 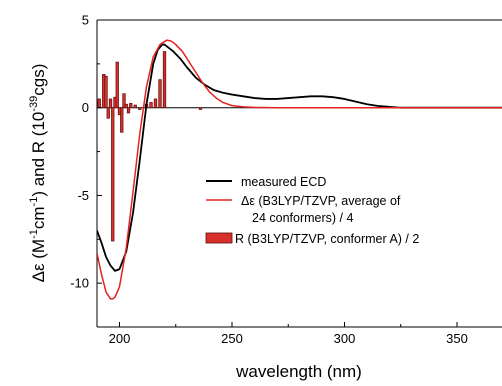 What do you see at coordinates (321, 201) in the screenshot?
I see `legend-calc-label-line1: Δε (B3LYP/TZVP, average of` at bounding box center [321, 201].